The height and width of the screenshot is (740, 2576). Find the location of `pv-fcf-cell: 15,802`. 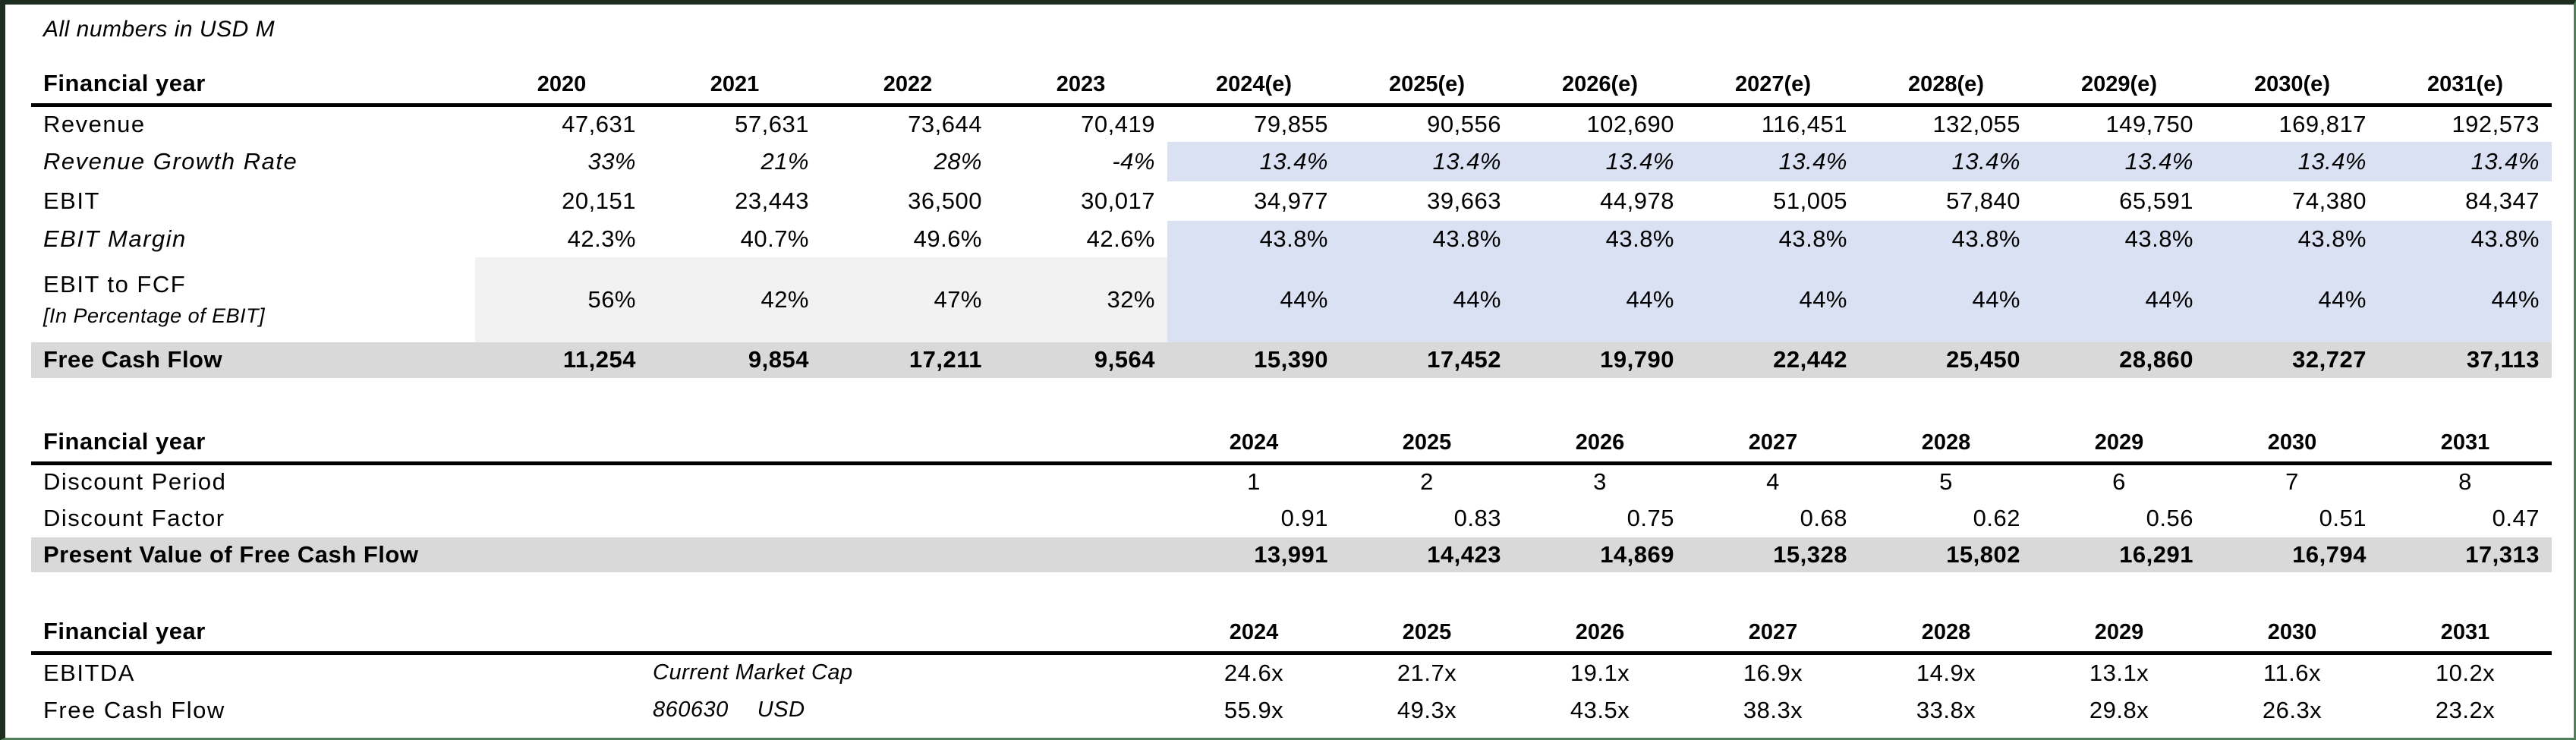

pv-fcf-cell: 15,802 is located at coordinates (1946, 554).